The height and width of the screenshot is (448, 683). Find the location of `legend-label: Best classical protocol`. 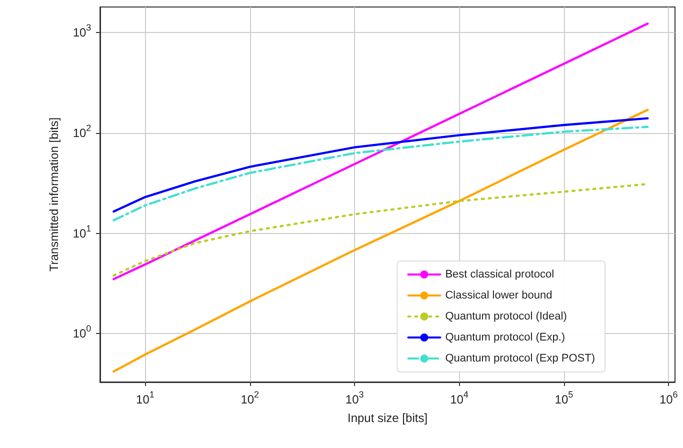

legend-label: Best classical protocol is located at coordinates (499, 274).